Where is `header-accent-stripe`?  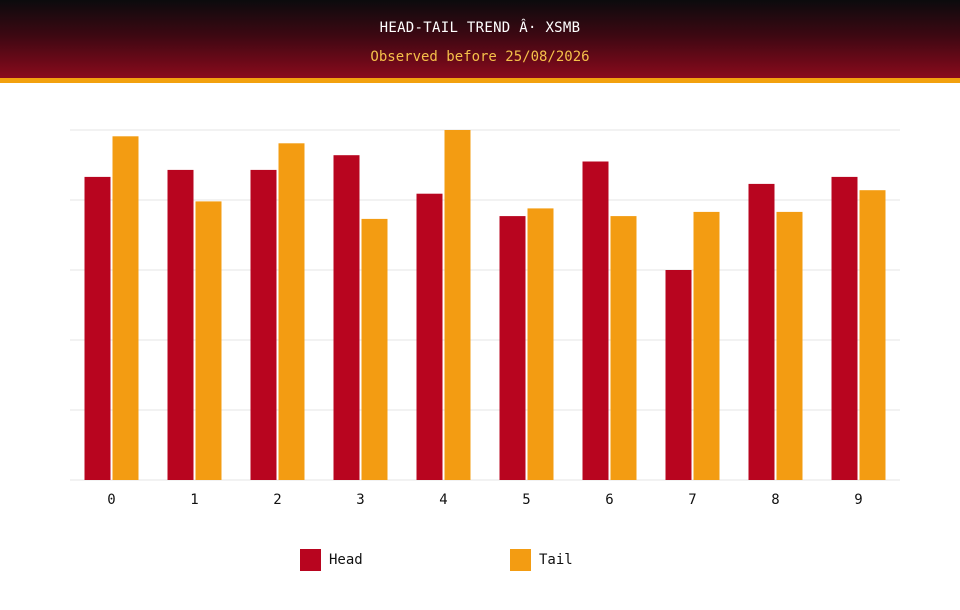
header-accent-stripe is located at coordinates (480, 80).